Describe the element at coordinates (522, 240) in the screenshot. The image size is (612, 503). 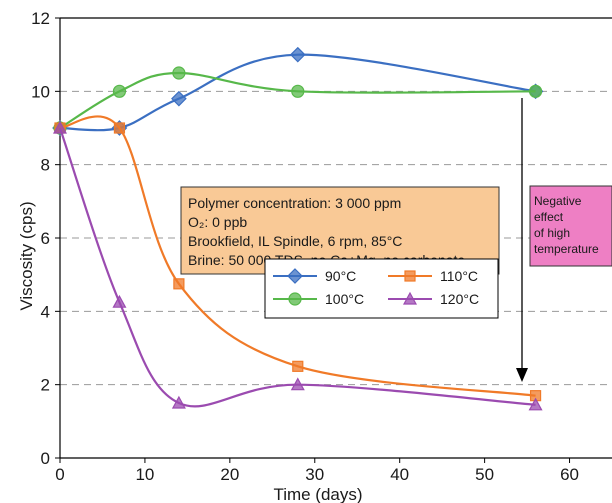
I see `negative-effect-arrow` at that location.